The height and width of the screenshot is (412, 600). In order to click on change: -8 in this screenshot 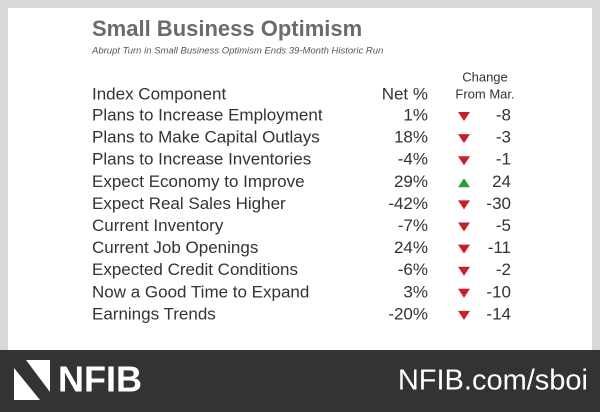, I will do `click(503, 114)`.